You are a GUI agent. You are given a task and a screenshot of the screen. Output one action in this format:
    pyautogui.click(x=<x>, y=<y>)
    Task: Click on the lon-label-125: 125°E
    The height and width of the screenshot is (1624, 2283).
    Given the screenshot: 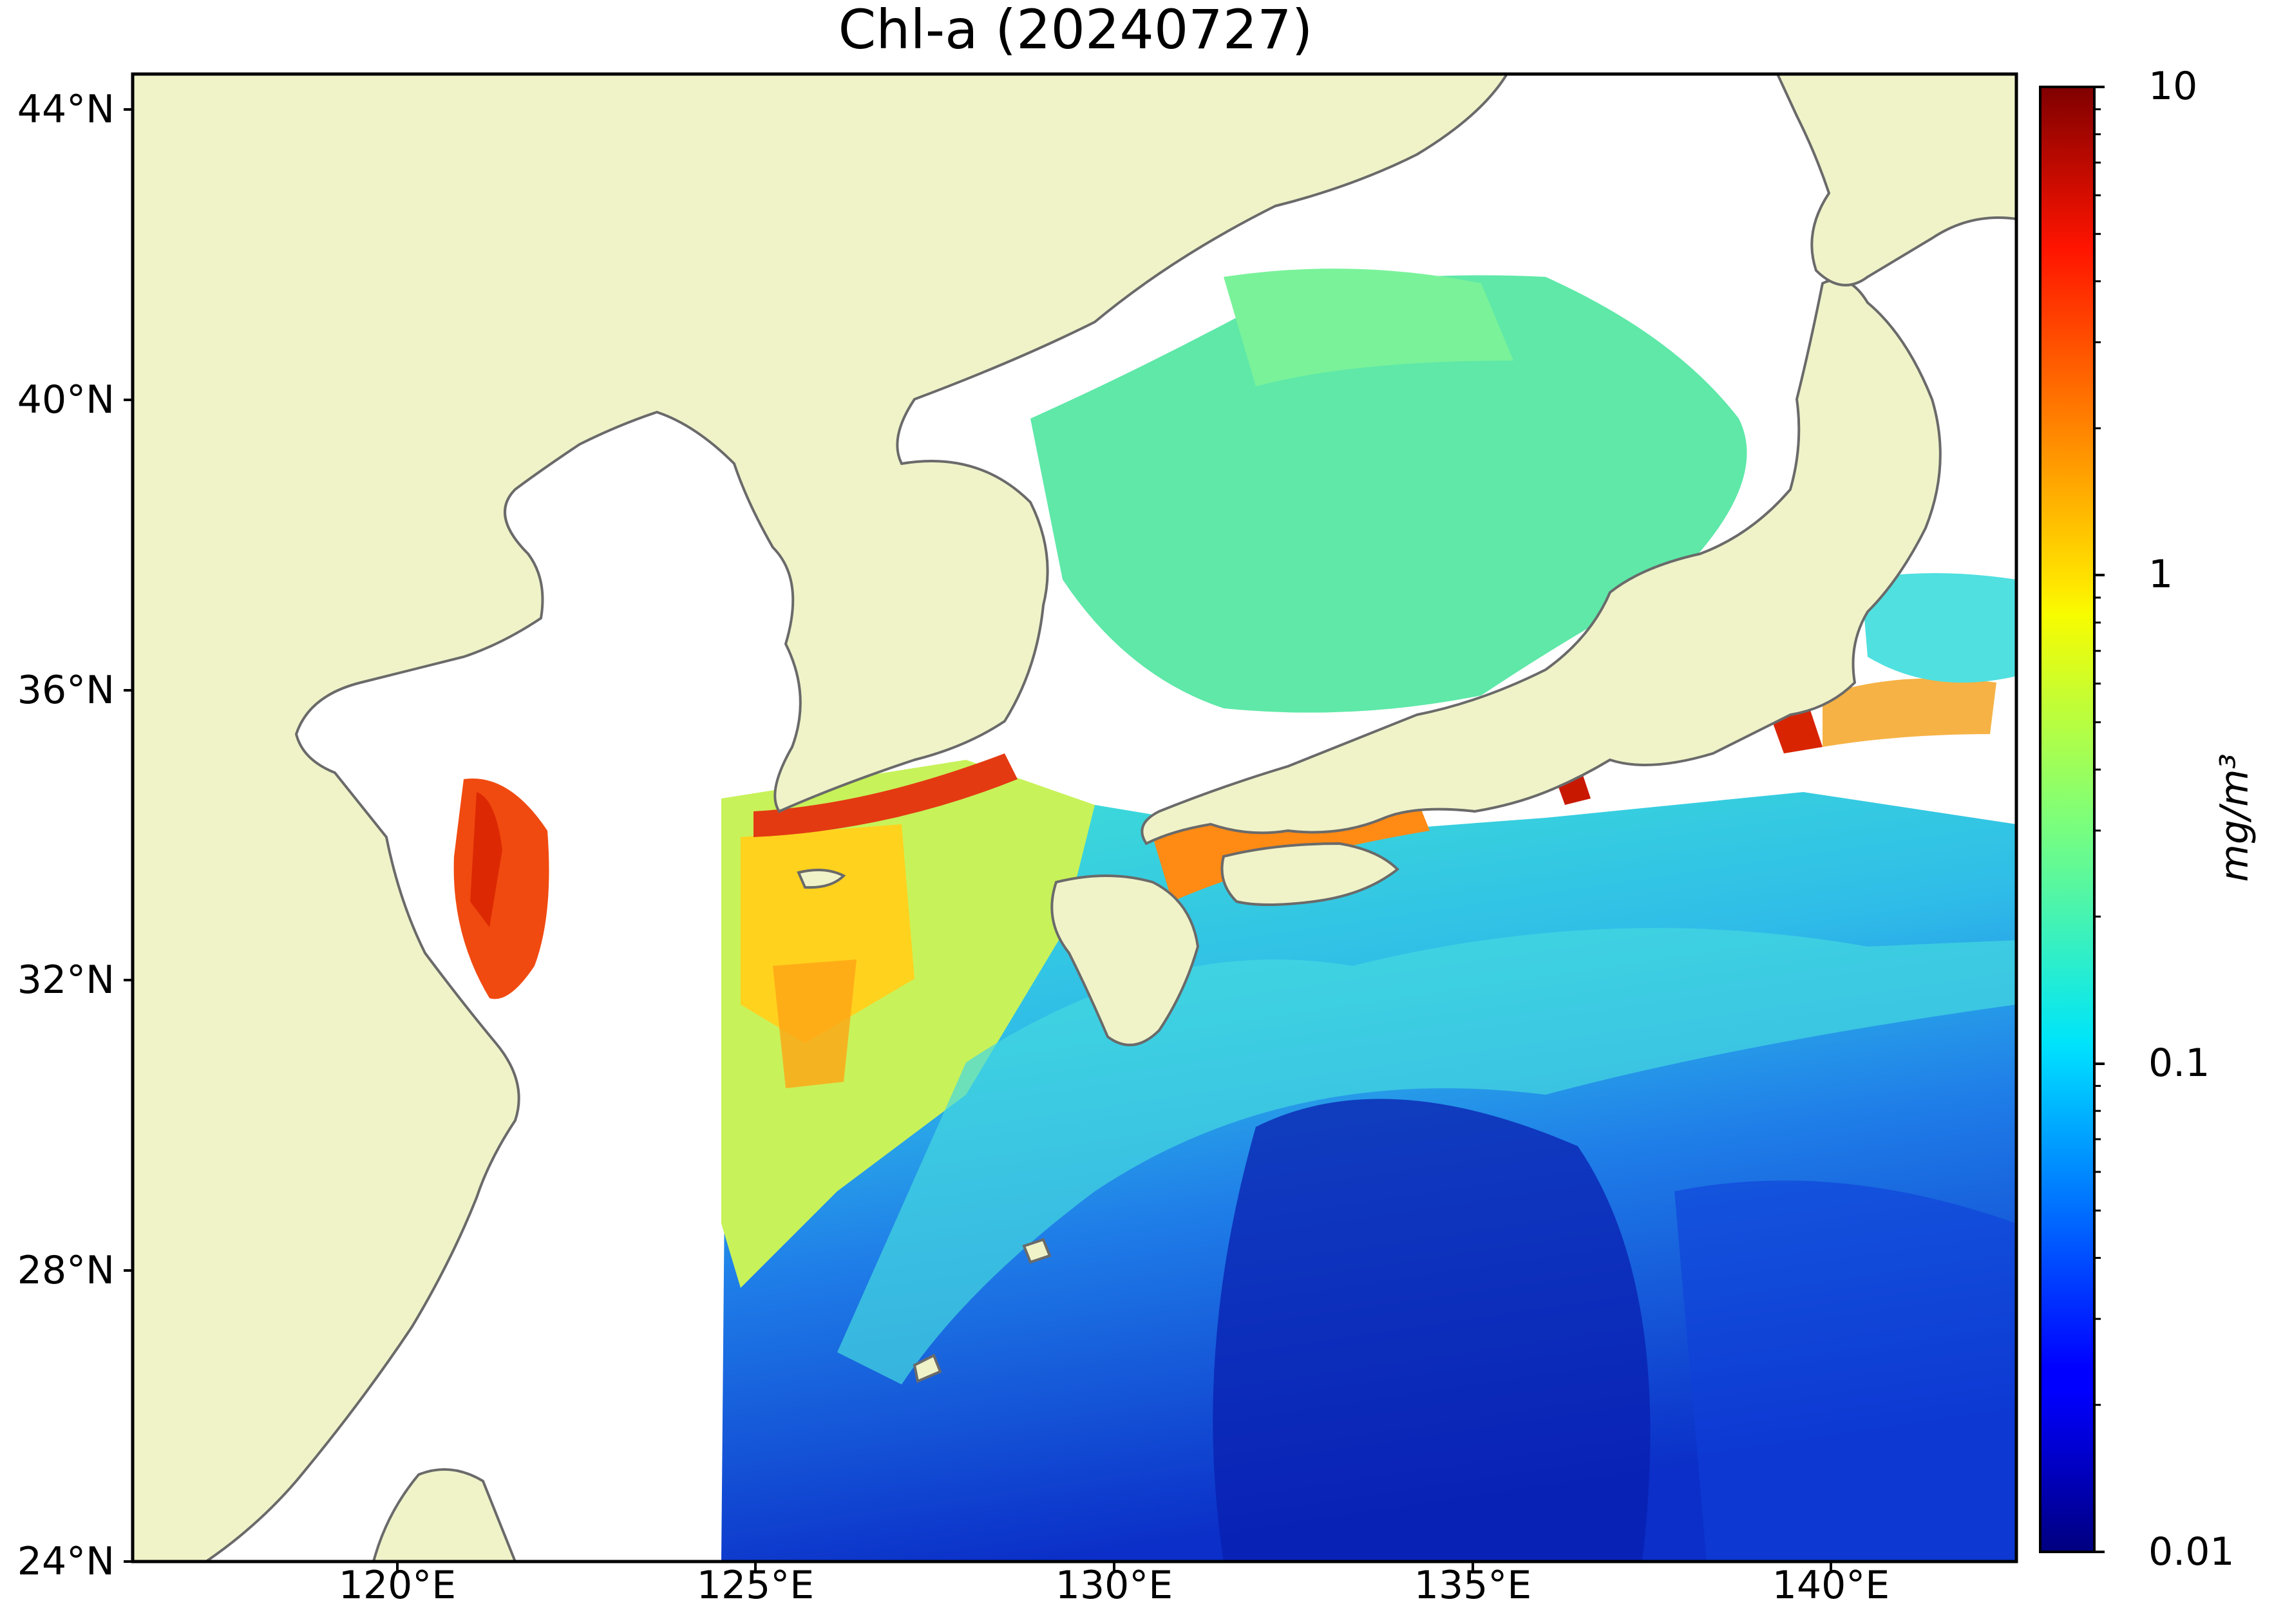 What is the action you would take?
    pyautogui.click(x=755, y=1585)
    